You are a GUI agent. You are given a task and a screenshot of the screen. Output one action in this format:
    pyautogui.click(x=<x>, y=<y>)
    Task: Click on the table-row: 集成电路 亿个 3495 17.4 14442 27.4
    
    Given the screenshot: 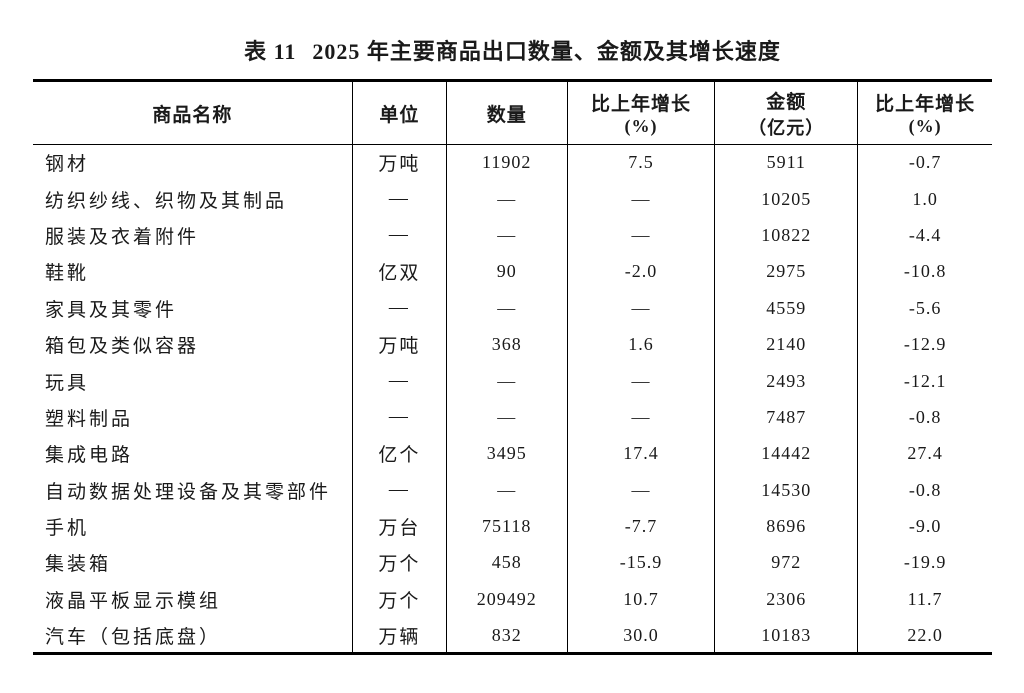 What is the action you would take?
    pyautogui.click(x=512, y=454)
    